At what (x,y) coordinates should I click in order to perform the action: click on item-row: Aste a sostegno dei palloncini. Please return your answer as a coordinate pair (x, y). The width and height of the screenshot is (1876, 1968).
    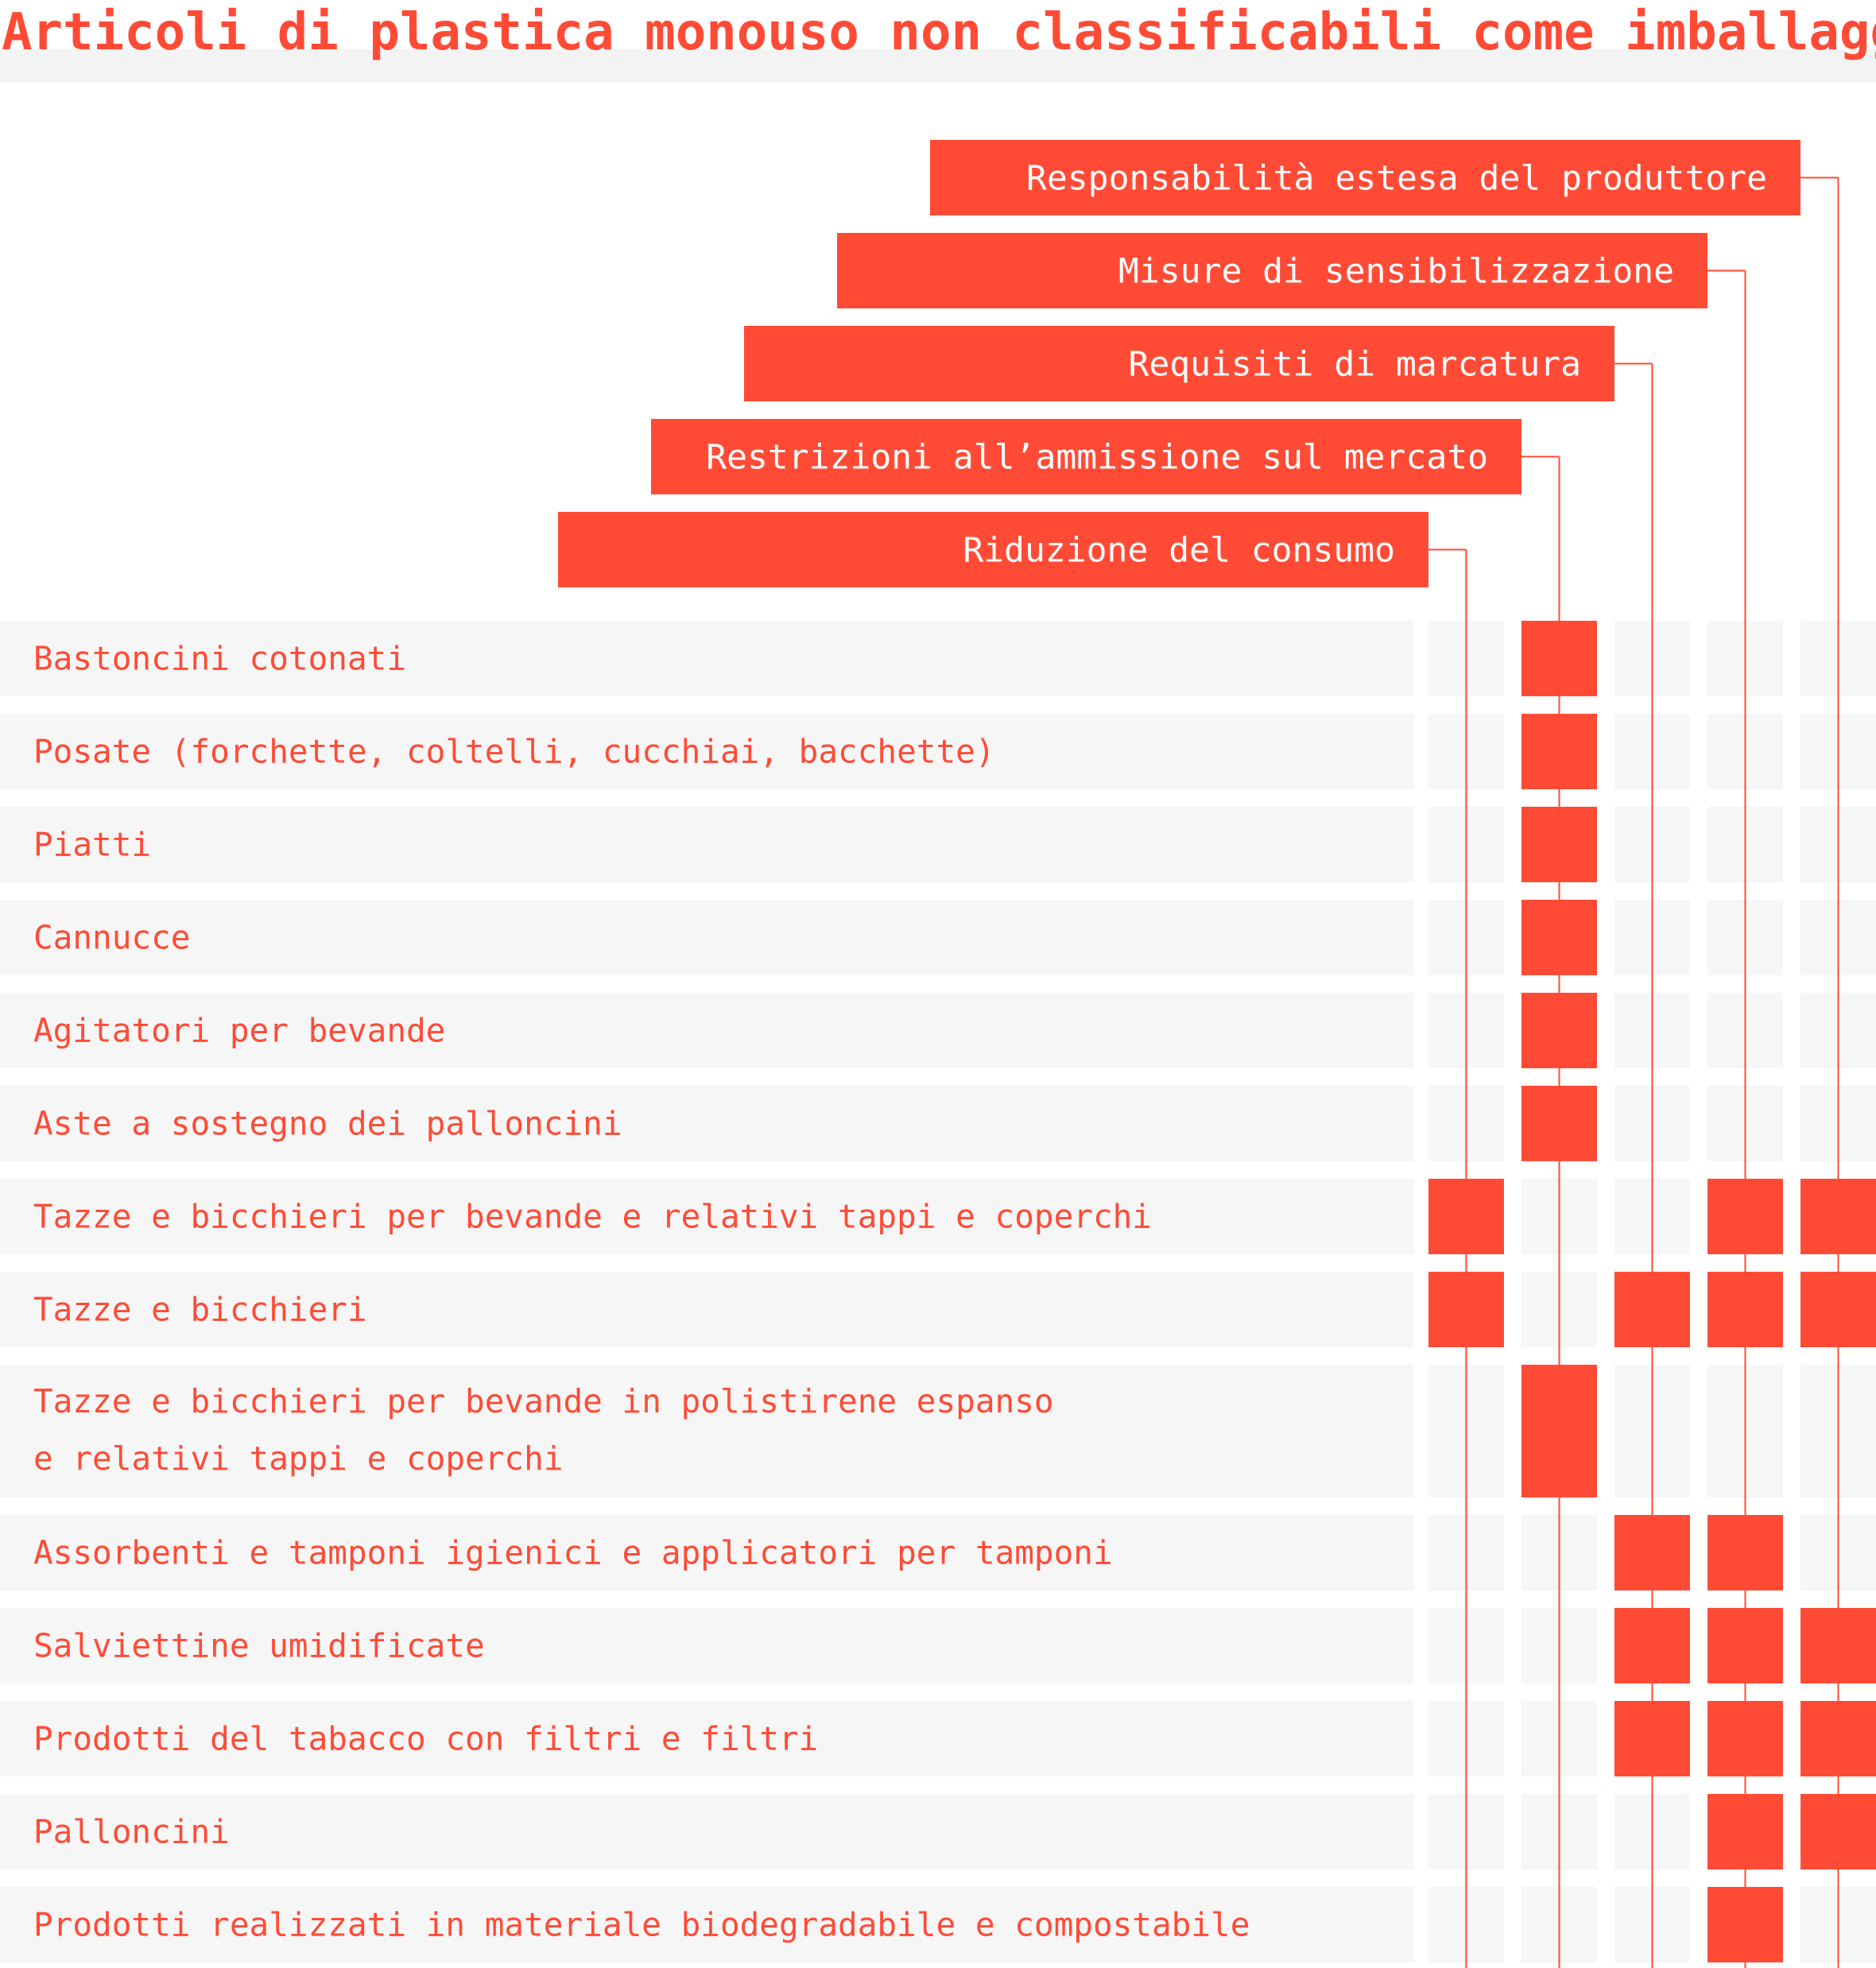
    Looking at the image, I should click on (938, 1123).